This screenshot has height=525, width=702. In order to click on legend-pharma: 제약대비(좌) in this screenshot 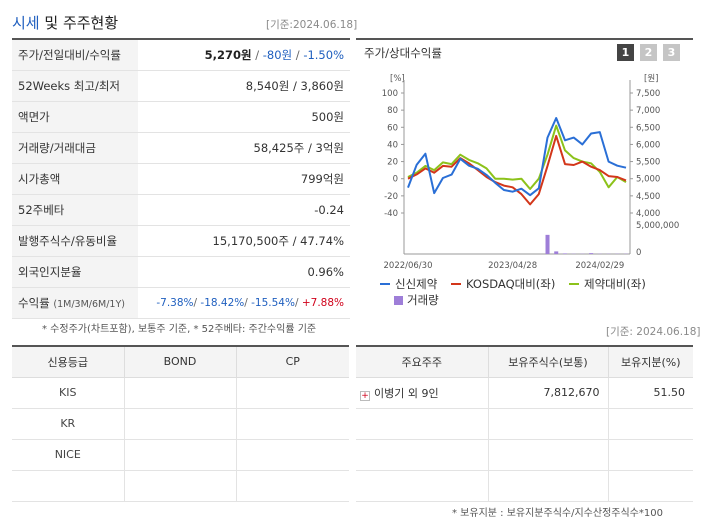, I will do `click(607, 284)`.